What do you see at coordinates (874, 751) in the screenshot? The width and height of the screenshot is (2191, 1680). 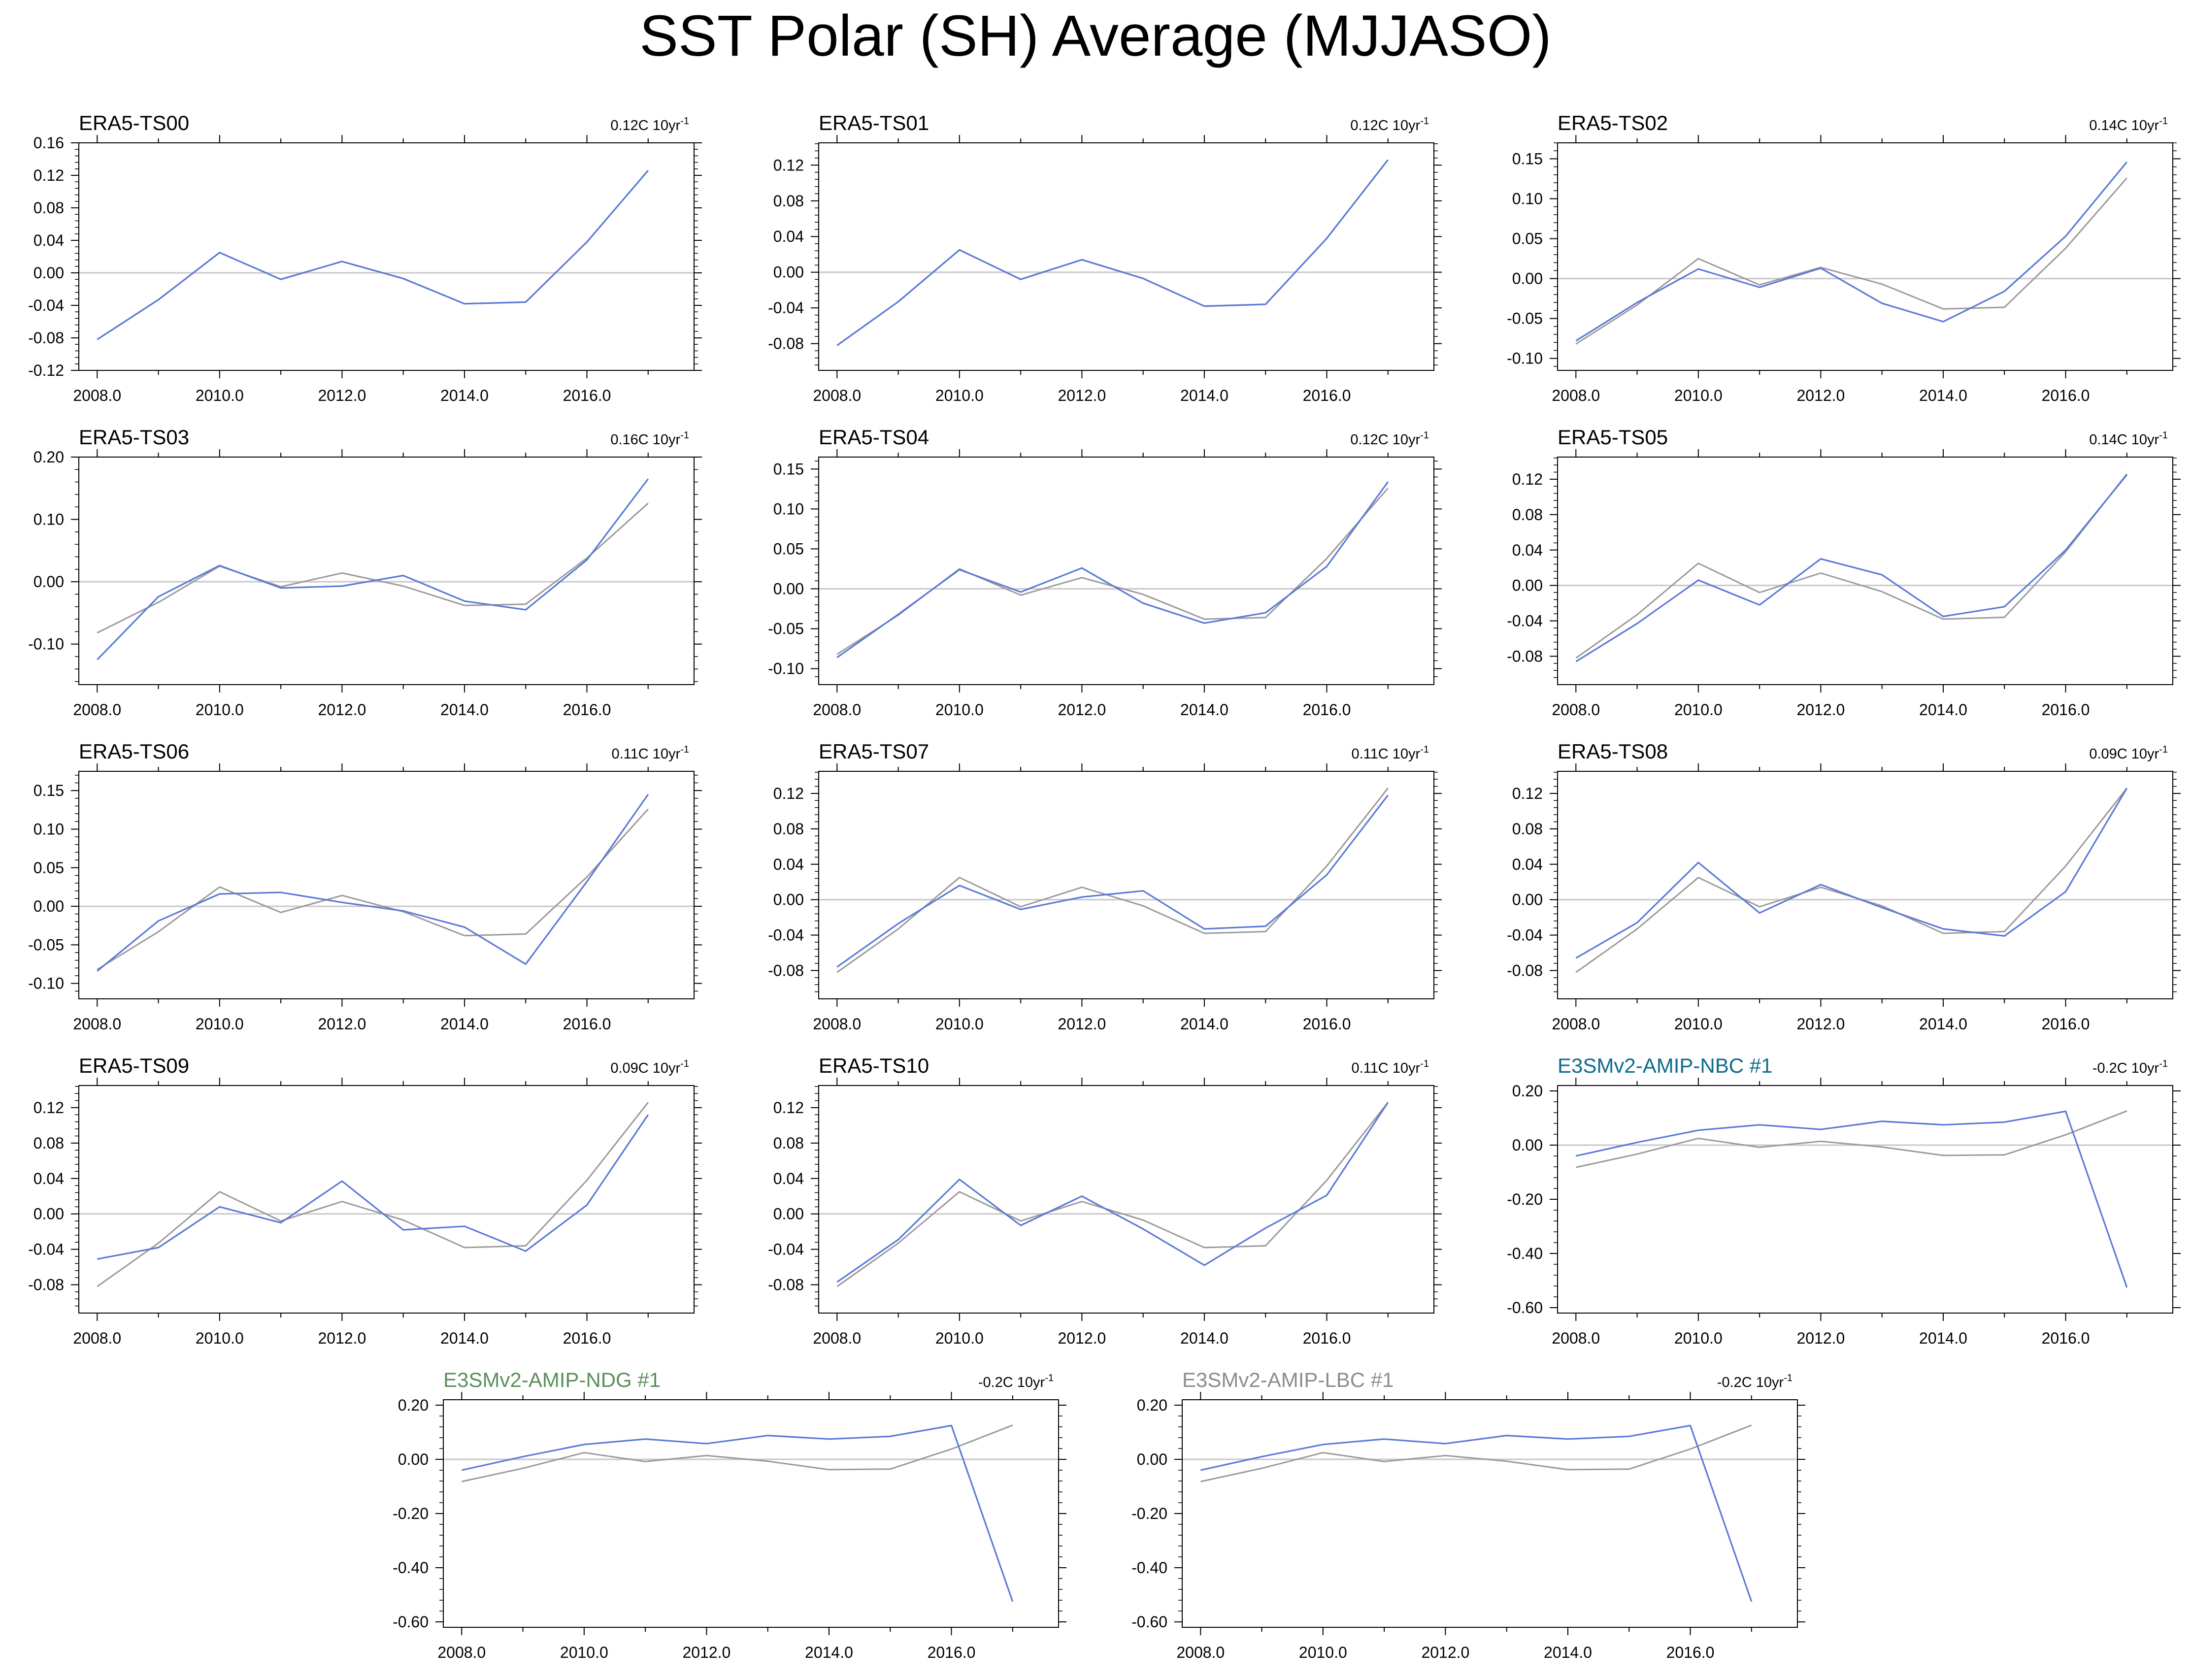 I see `panel-title: ERA5-TS07` at bounding box center [874, 751].